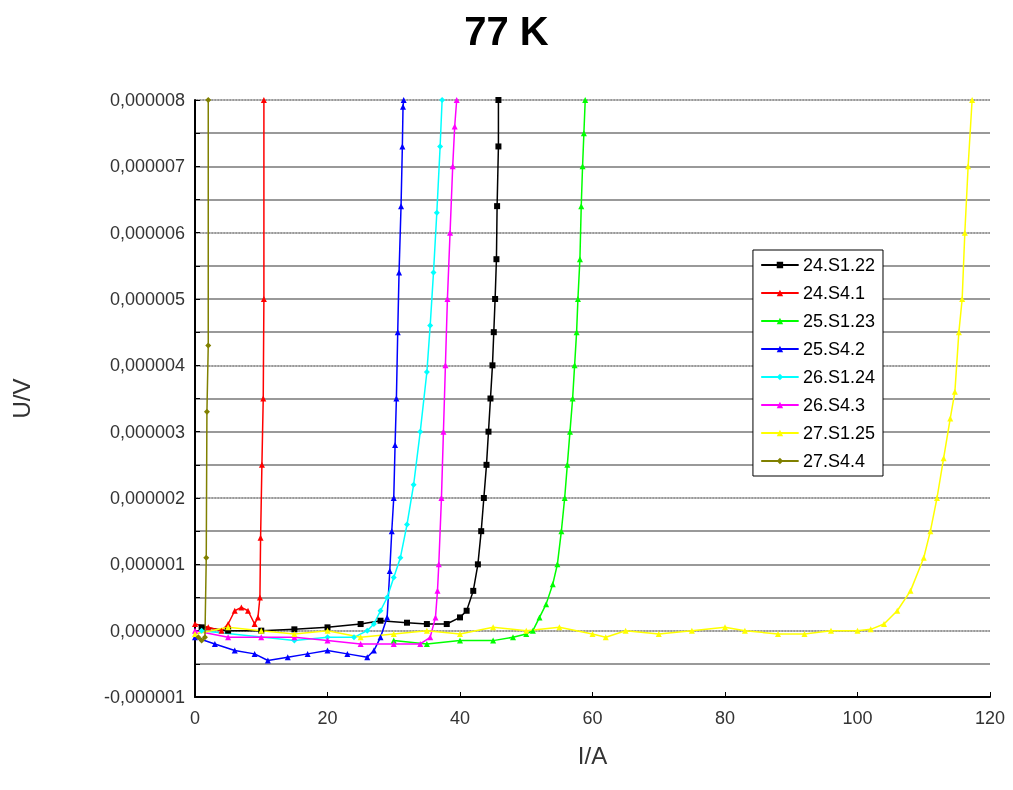 The image size is (1013, 790). I want to click on x-tick-label: 40, so click(460, 718).